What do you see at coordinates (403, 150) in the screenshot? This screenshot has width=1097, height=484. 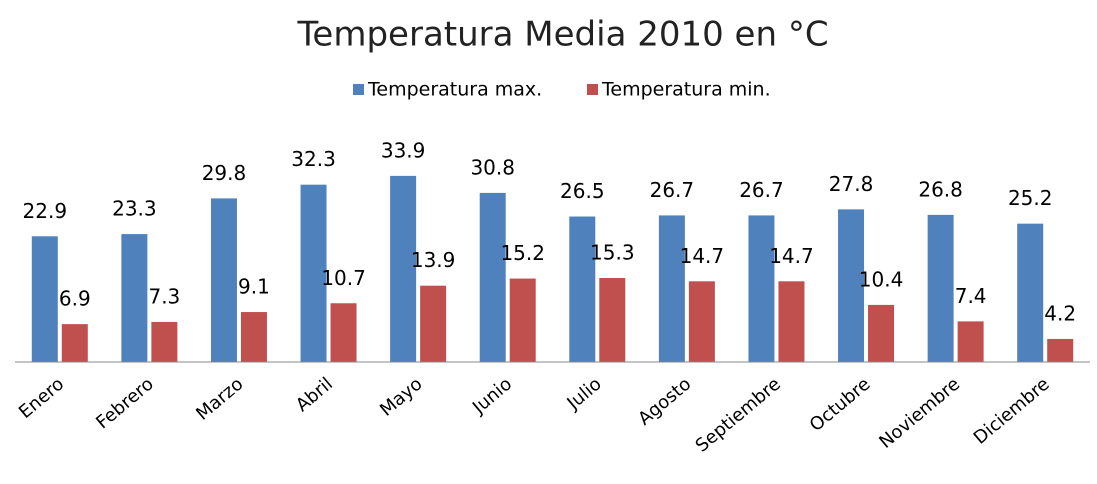 I see `data-label: 33.9` at bounding box center [403, 150].